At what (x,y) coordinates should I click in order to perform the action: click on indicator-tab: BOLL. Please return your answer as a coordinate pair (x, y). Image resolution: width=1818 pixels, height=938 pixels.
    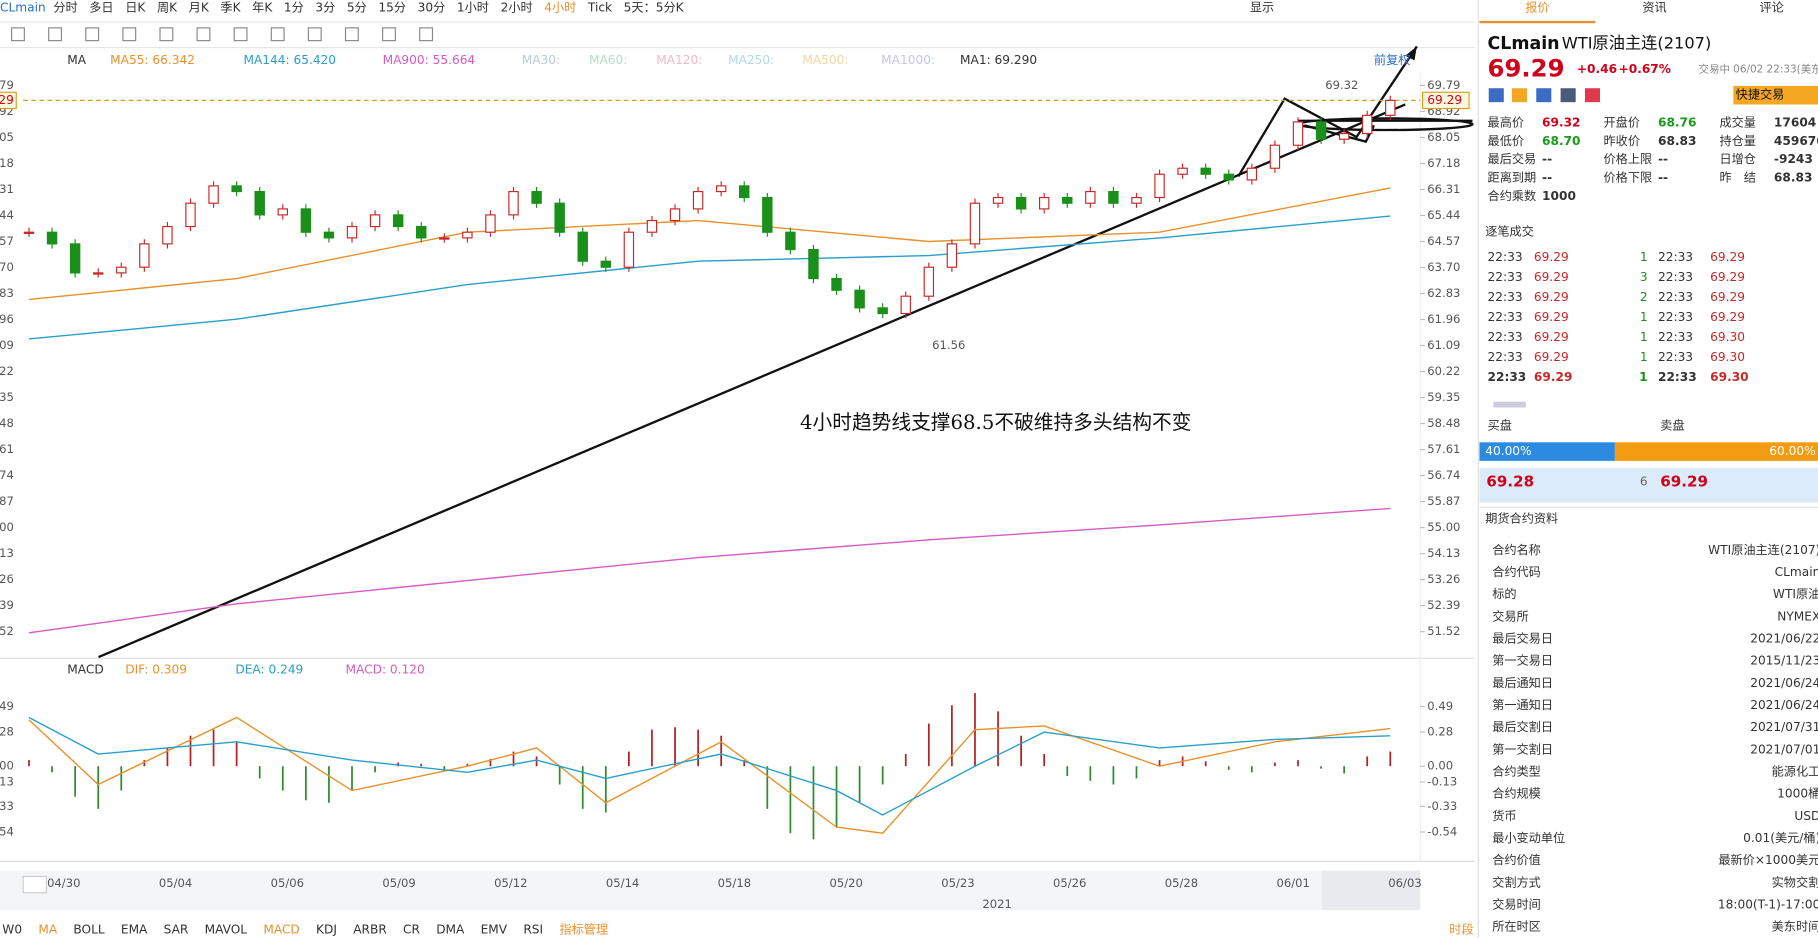
    Looking at the image, I should click on (88, 929).